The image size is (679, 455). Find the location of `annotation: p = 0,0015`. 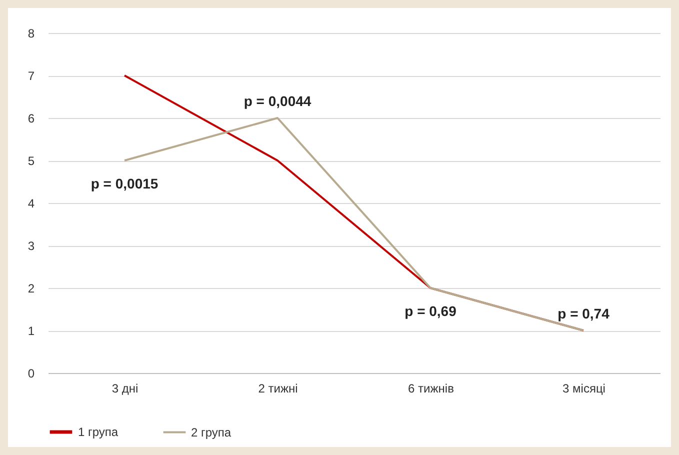

annotation: p = 0,0015 is located at coordinates (124, 184).